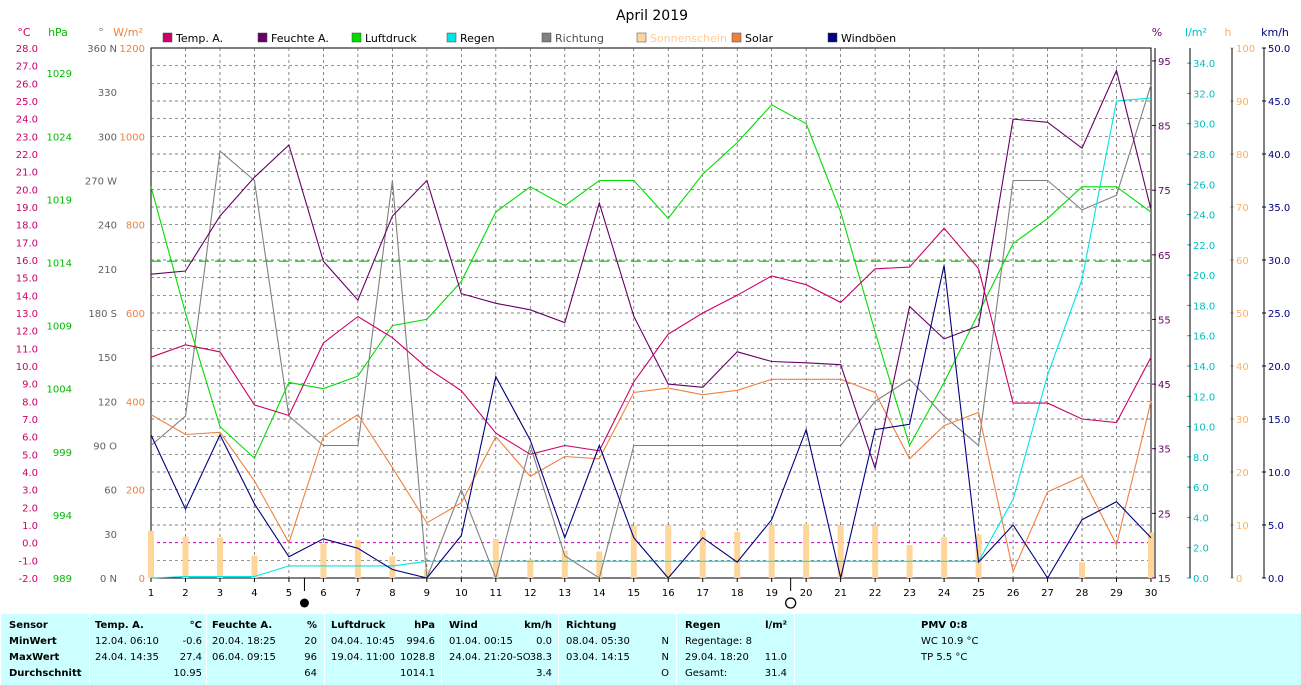 The image size is (1301, 685). What do you see at coordinates (1164, 514) in the screenshot?
I see `humidity-tick-label: 25` at bounding box center [1164, 514].